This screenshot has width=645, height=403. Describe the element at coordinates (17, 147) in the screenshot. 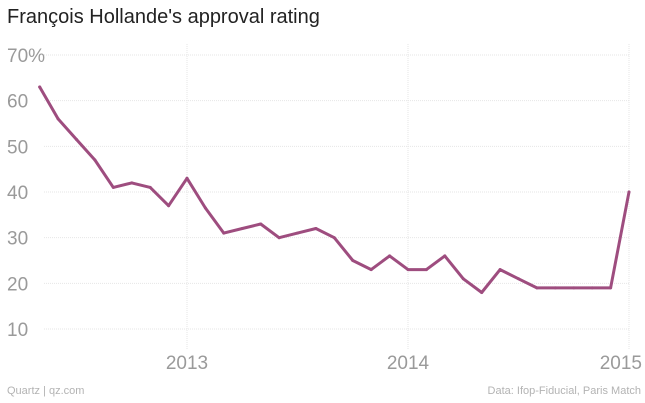

I see `y-tick-label: 50` at that location.